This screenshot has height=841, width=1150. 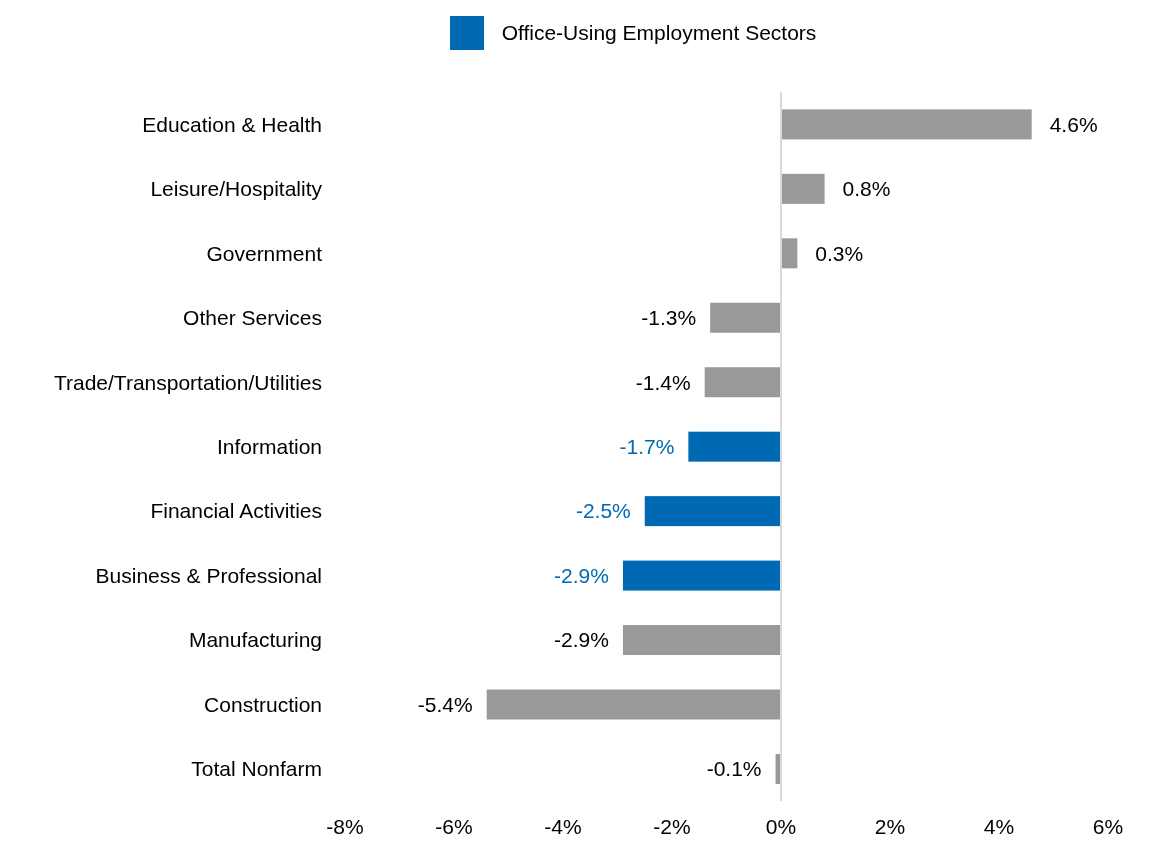 What do you see at coordinates (563, 826) in the screenshot?
I see `x-tick-label: -4%` at bounding box center [563, 826].